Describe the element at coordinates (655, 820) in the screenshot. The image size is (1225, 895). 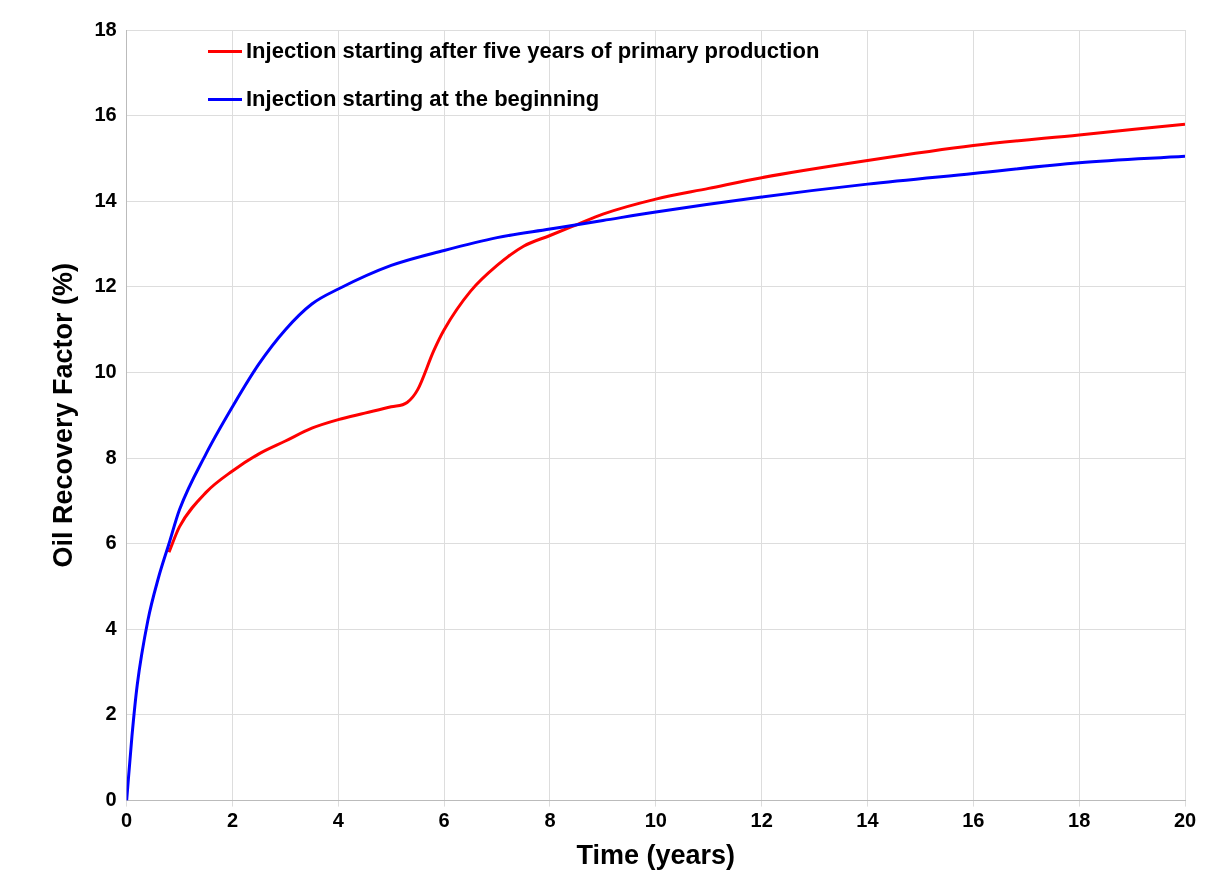
I see `x-tick-label: 10` at that location.